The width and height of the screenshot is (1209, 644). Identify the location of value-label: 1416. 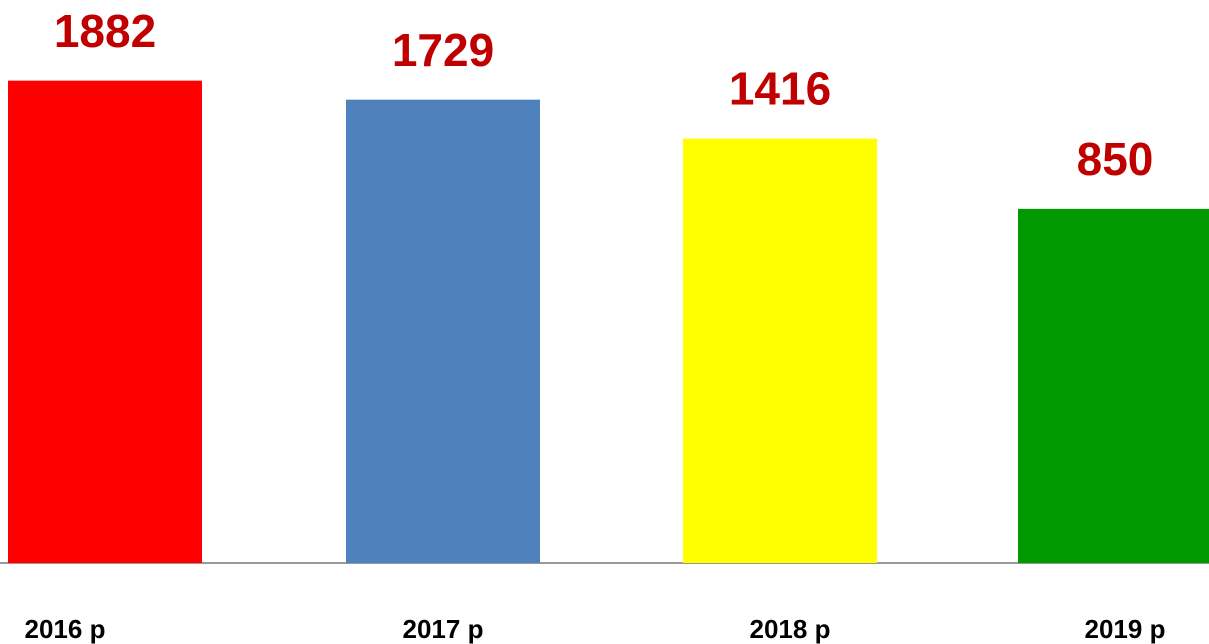
(780, 89).